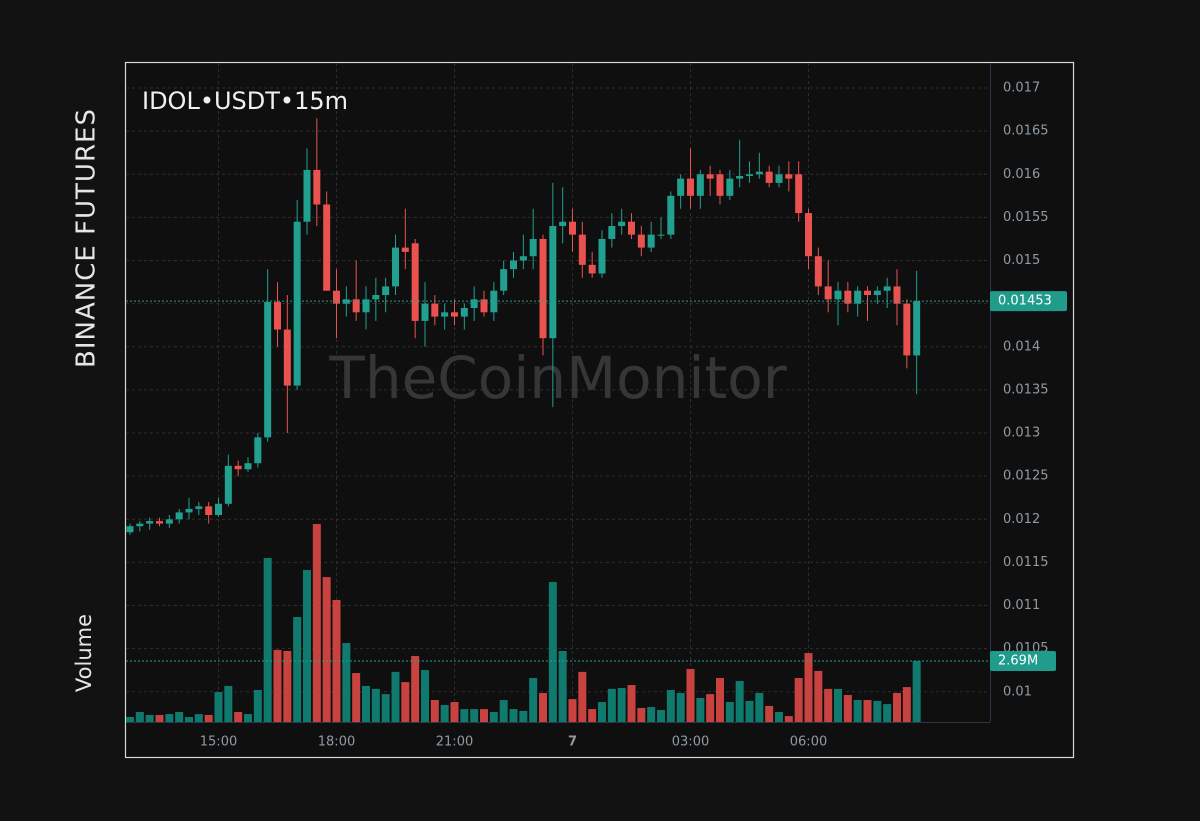 This screenshot has height=821, width=1200. I want to click on x-tick-label: 7, so click(572, 742).